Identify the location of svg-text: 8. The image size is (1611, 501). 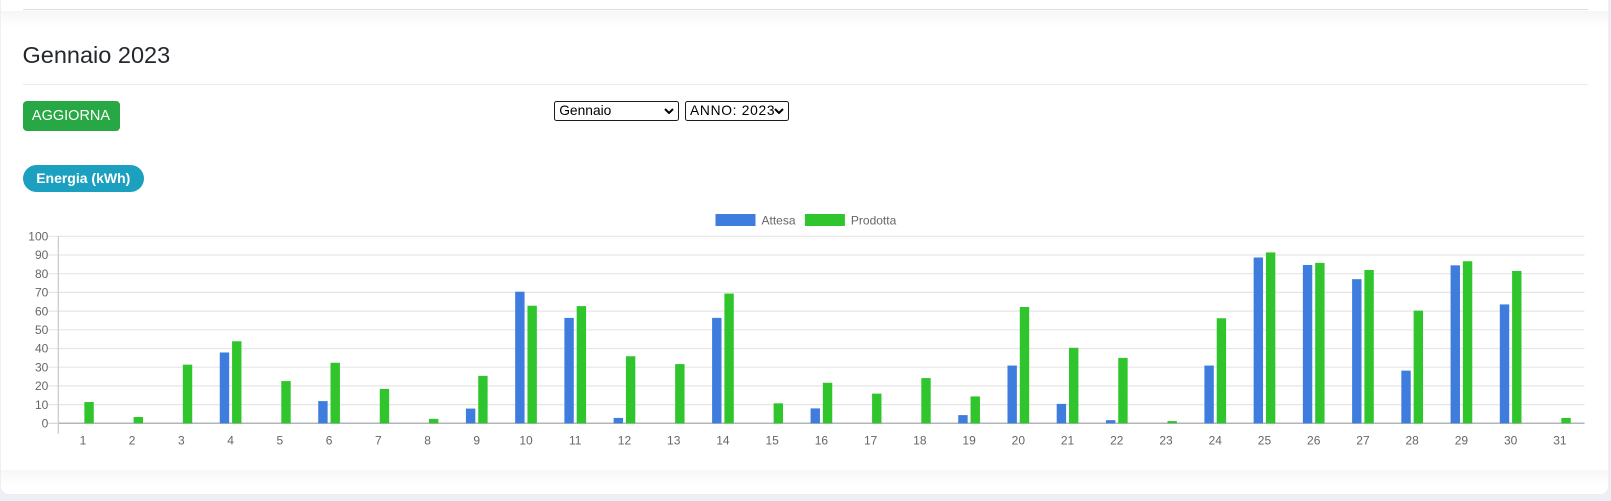
(427, 441).